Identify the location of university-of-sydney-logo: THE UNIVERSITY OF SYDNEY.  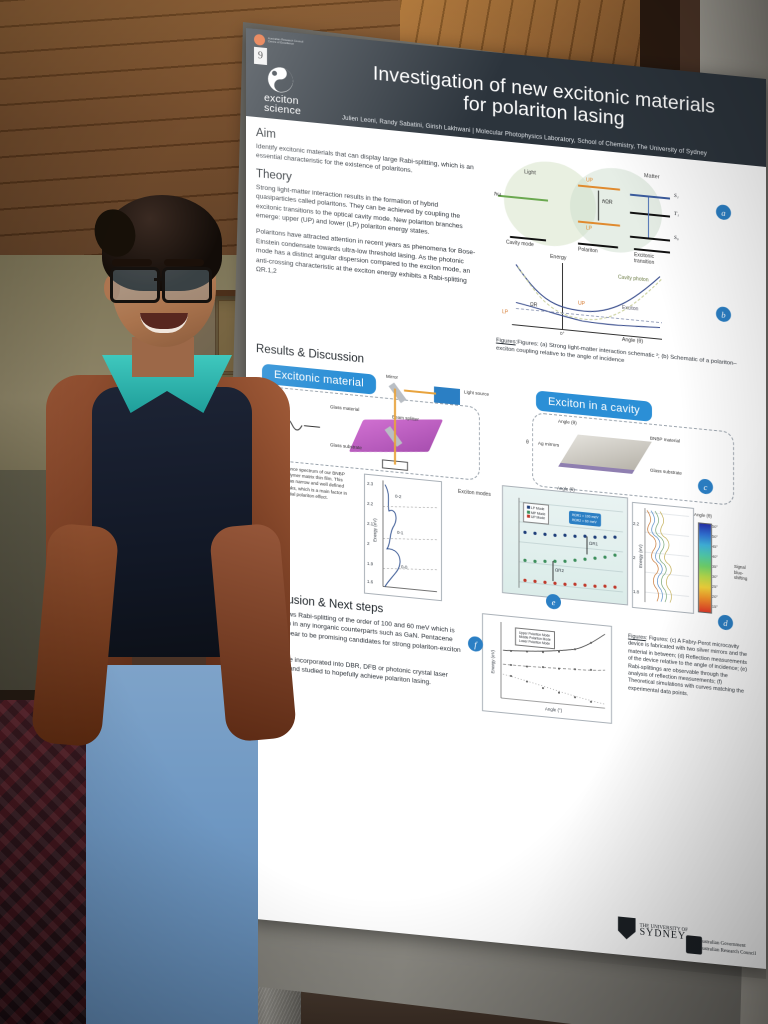
(653, 930).